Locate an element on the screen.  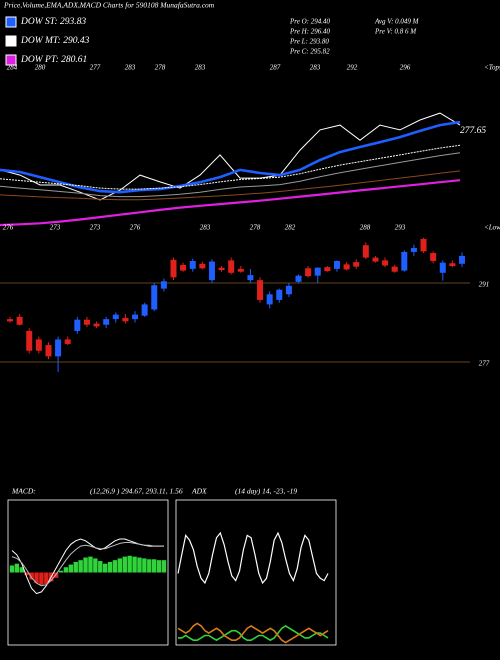
top-label: 284 is located at coordinates (12, 68).